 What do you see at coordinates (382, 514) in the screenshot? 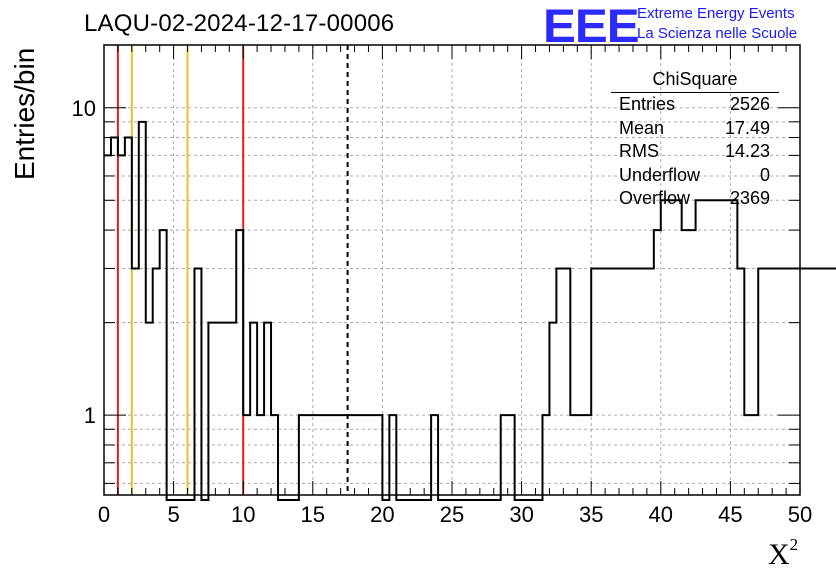
I see `x-tick-label: 20` at bounding box center [382, 514].